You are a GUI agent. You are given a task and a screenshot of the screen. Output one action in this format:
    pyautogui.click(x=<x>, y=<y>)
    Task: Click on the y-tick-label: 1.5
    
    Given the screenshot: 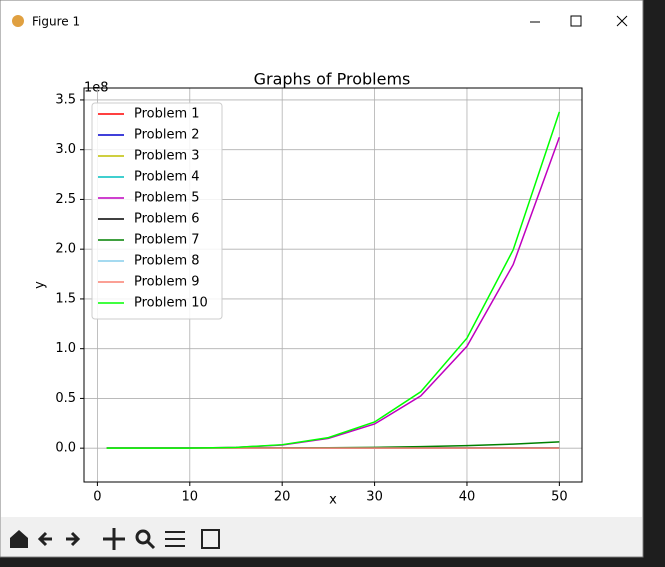 What is the action you would take?
    pyautogui.click(x=65, y=298)
    